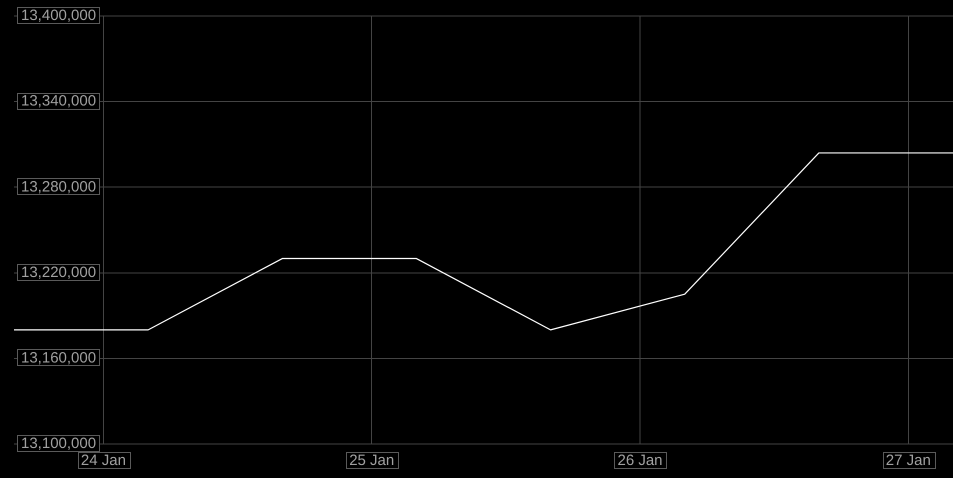 This screenshot has width=953, height=478. Describe the element at coordinates (58, 272) in the screenshot. I see `y-tick-label: 13,220,000` at that location.